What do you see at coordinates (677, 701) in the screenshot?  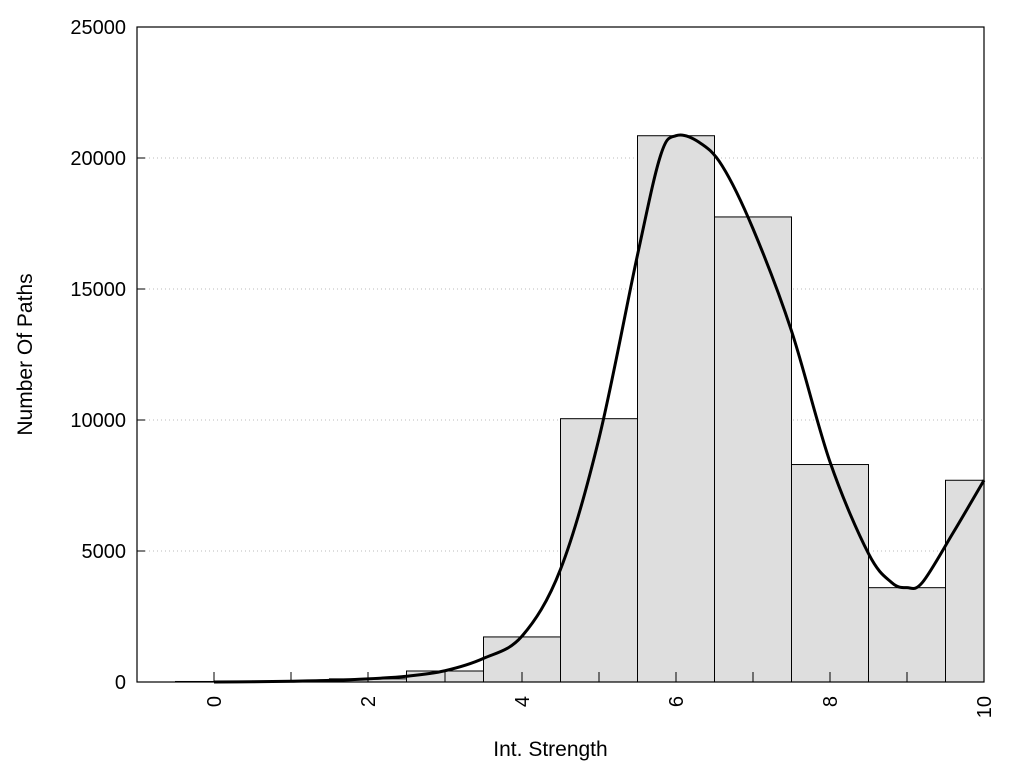 I see `x-tick-label: 6` at bounding box center [677, 701].